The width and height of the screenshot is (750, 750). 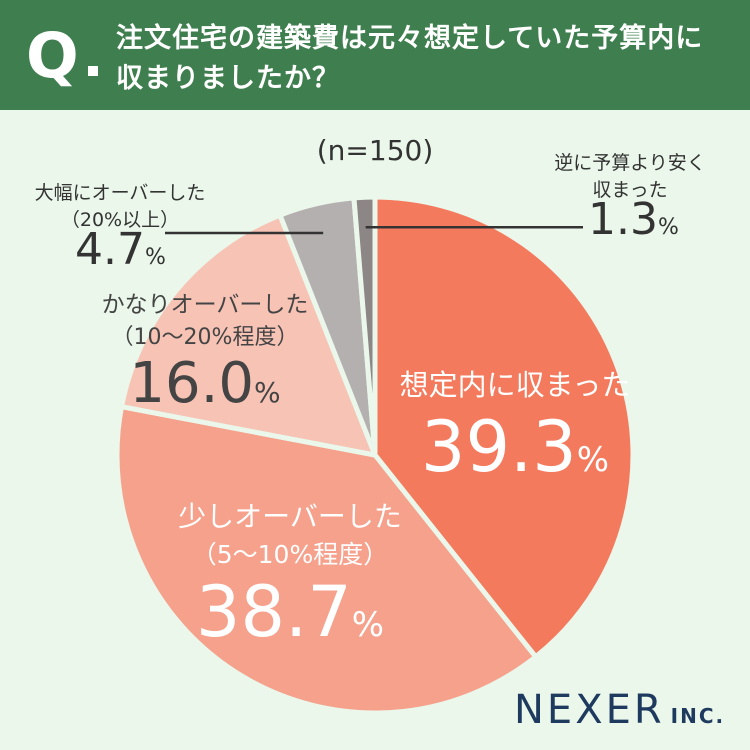 I want to click on slice-value-0: 39.3%, so click(x=515, y=447).